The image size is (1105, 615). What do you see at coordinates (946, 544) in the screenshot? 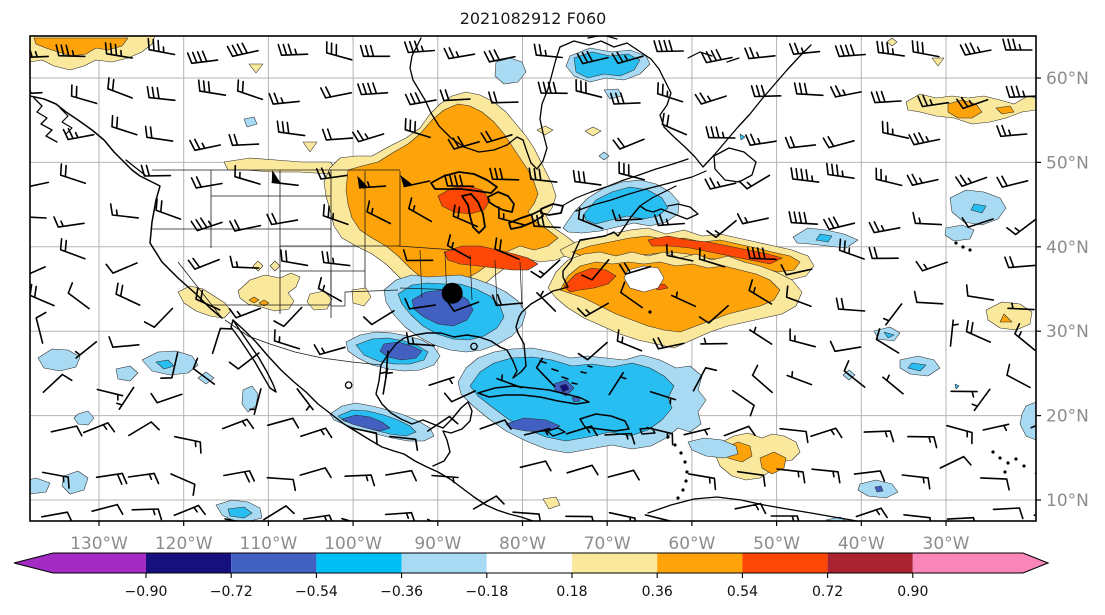
I see `x-tick-label: 30°W` at bounding box center [946, 544].